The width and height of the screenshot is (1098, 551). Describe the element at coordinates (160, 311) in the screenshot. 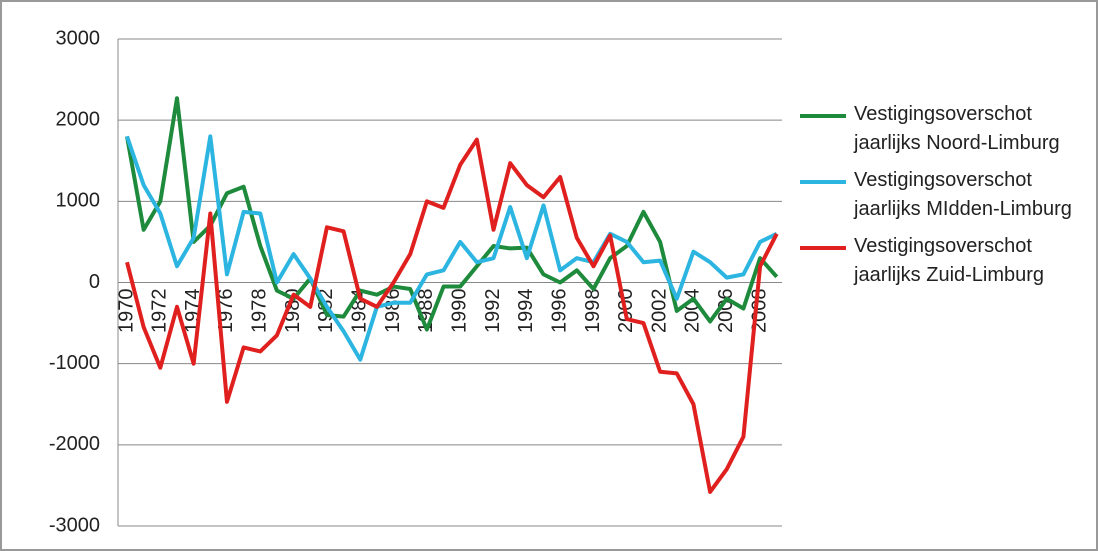

I see `x-tick-label: 1972` at that location.